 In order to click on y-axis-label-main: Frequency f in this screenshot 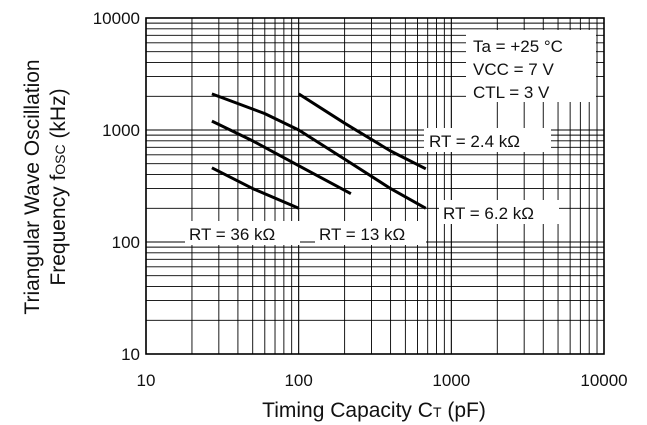, I will do `click(58, 230)`.